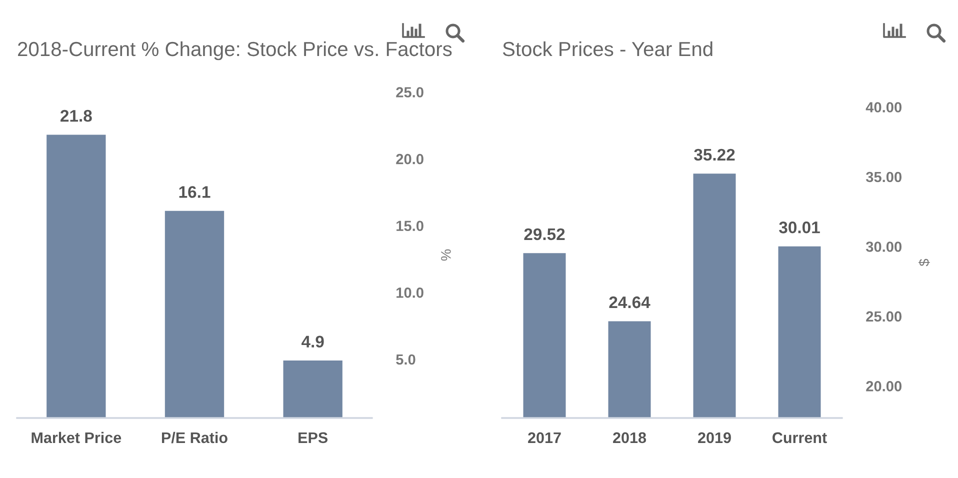 The height and width of the screenshot is (478, 958). I want to click on data-label: 16.1, so click(194, 192).